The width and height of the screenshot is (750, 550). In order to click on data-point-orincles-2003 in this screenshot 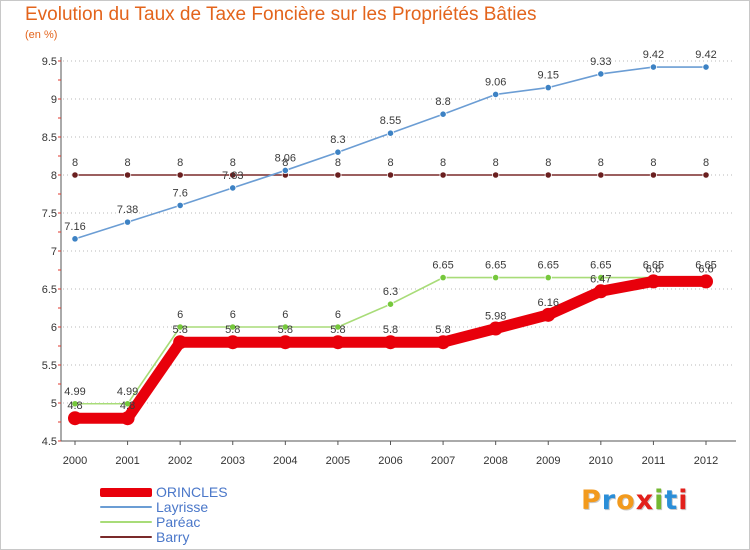, I will do `click(232, 342)`.